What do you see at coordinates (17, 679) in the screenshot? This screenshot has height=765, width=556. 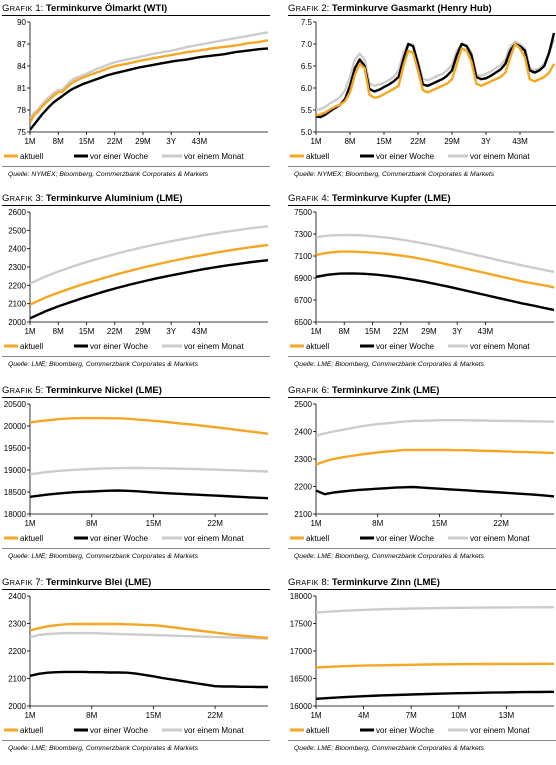 I see `y-tick-label: 2100` at bounding box center [17, 679].